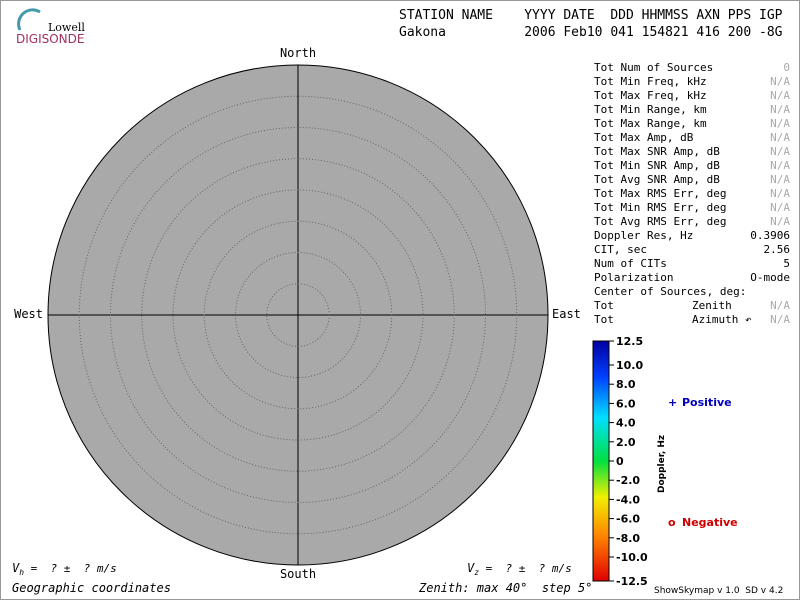 The height and width of the screenshot is (600, 800). I want to click on legend-positive: Positive, so click(707, 402).